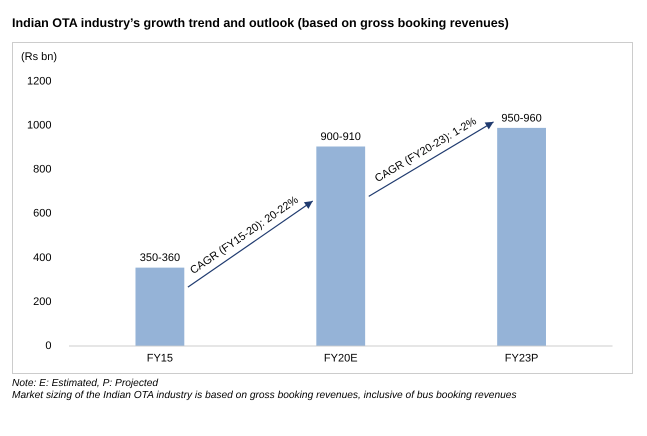 The height and width of the screenshot is (436, 647). Describe the element at coordinates (260, 23) in the screenshot. I see `chart-title: Indian OTA industry’s growth trend and outlook (based on gross booking revenues)` at that location.